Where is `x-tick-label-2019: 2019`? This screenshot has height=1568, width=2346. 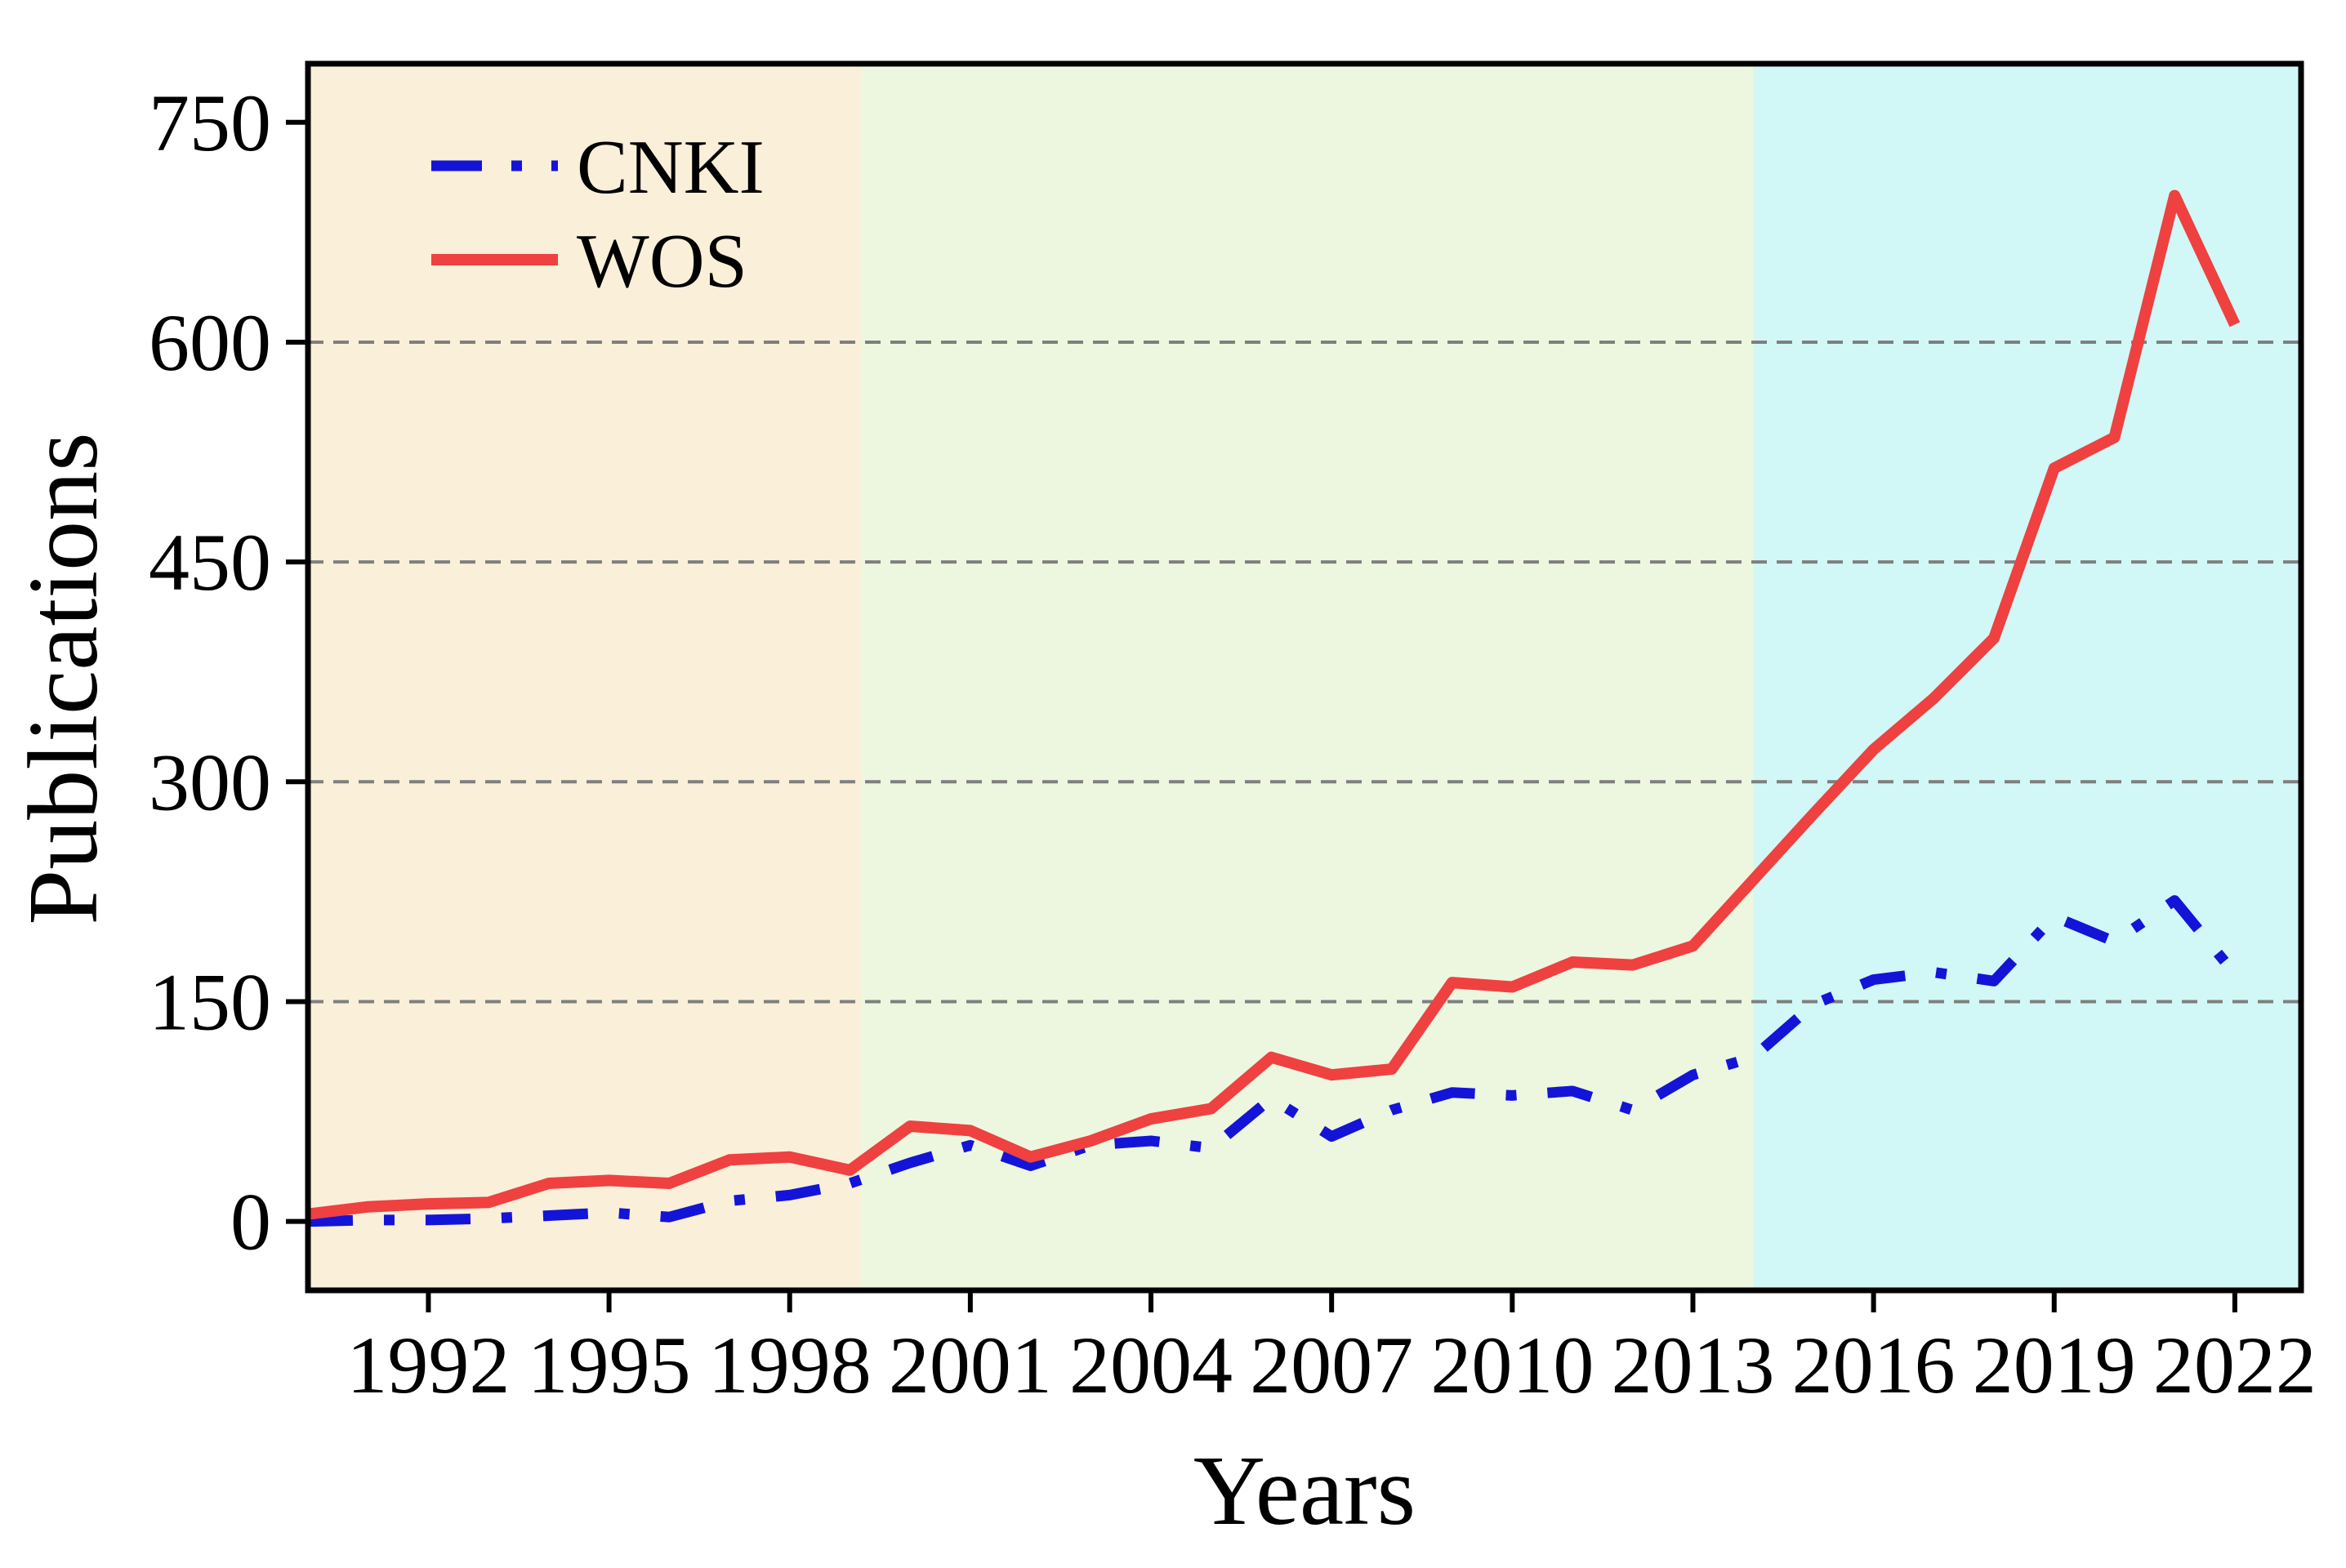 x-tick-label-2019: 2019 is located at coordinates (2054, 1365).